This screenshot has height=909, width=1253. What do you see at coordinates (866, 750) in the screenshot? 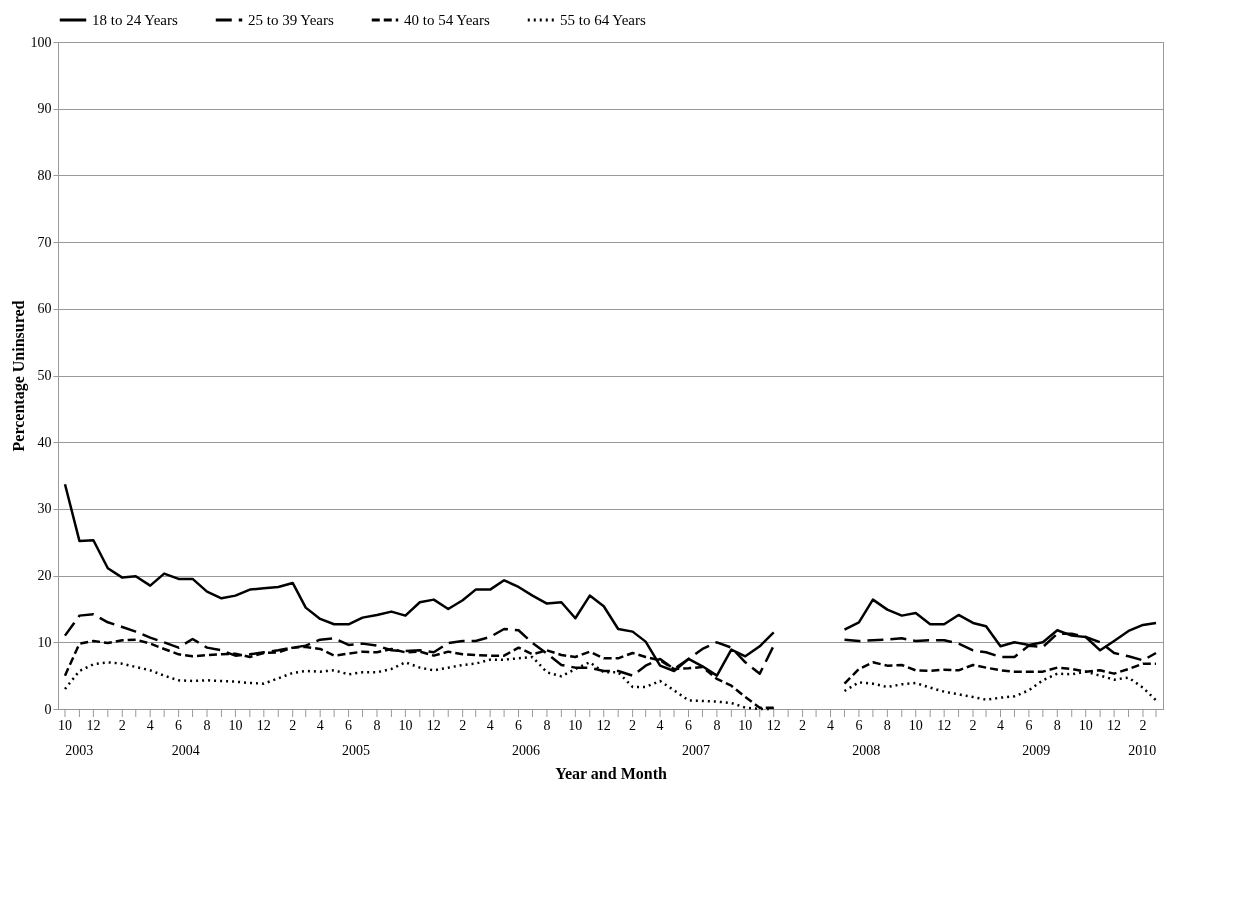
I see `text: 2008` at bounding box center [866, 750].